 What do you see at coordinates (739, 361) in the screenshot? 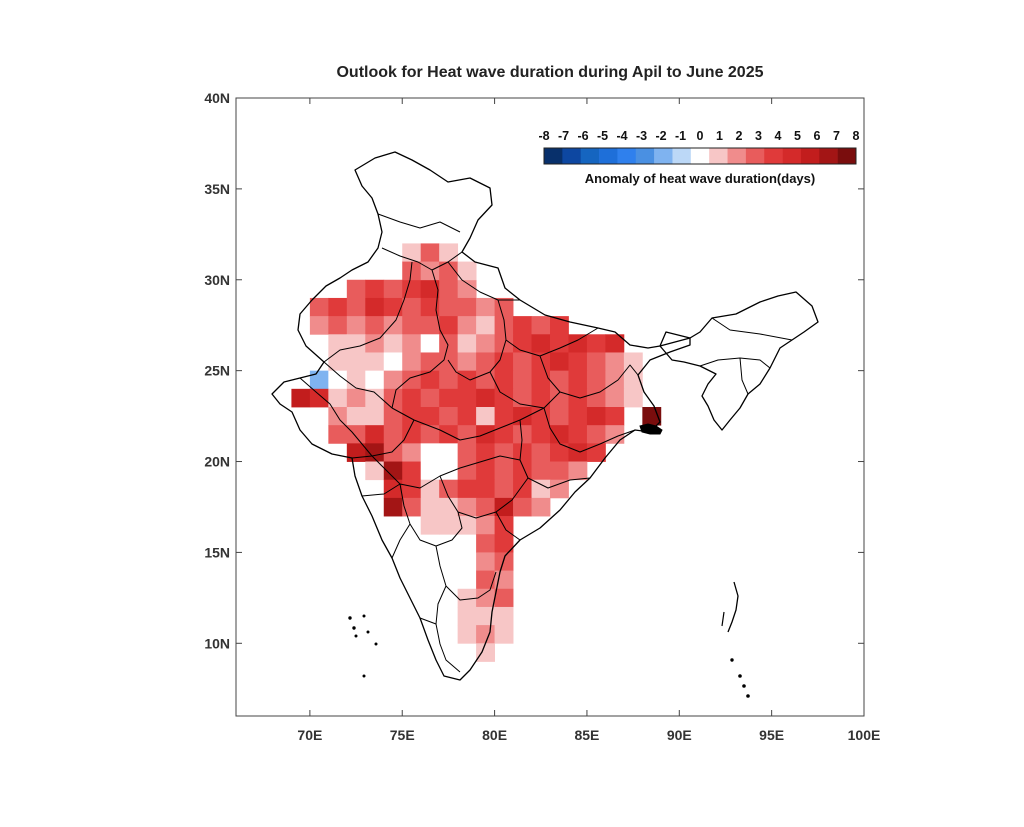
I see `northeast-outline` at bounding box center [739, 361].